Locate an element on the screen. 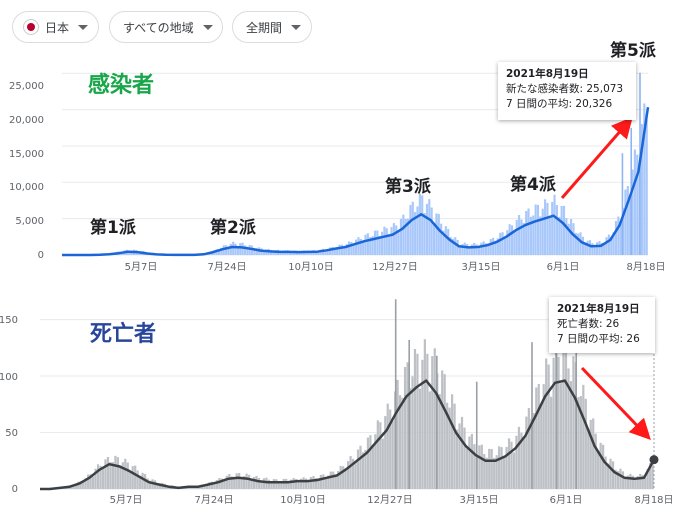 The width and height of the screenshot is (684, 521). cases-x-tick: 7月24日 is located at coordinates (226, 267).